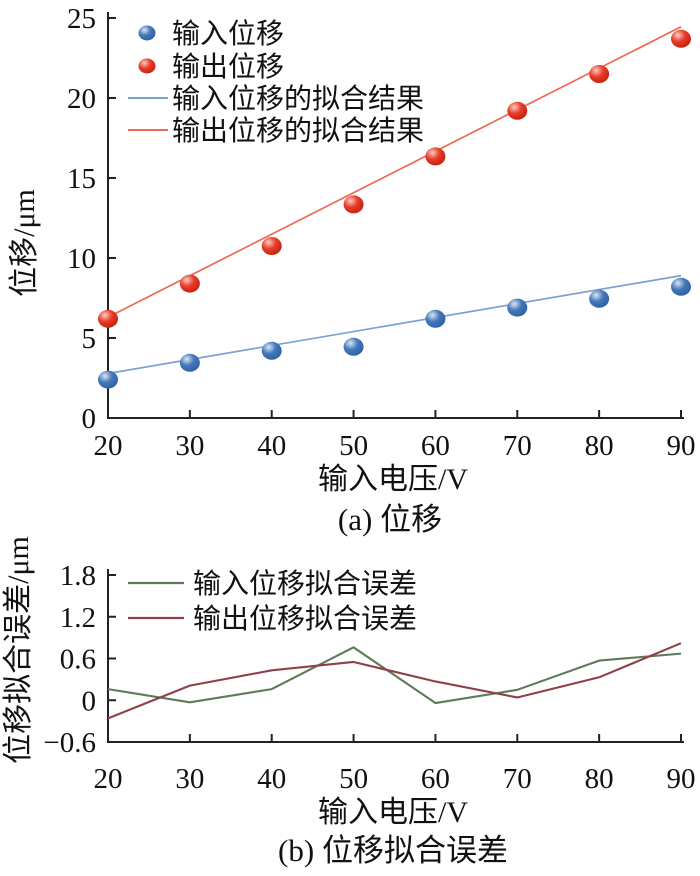  I want to click on subplot-a-ylabel: 位移/μm, so click(24, 243).